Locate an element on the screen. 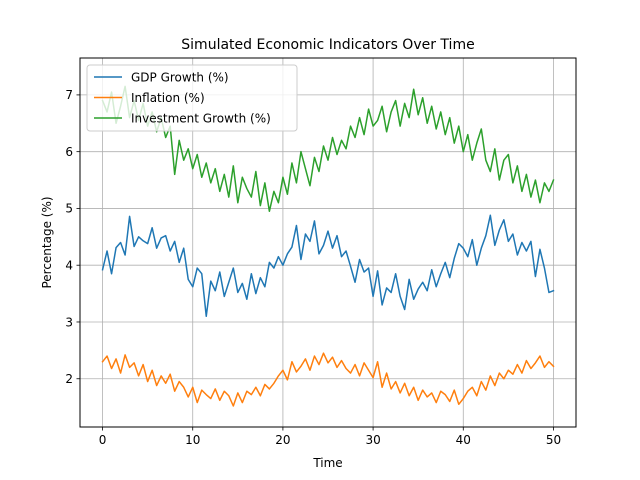 This screenshot has width=640, height=480. legend-box is located at coordinates (192, 98).